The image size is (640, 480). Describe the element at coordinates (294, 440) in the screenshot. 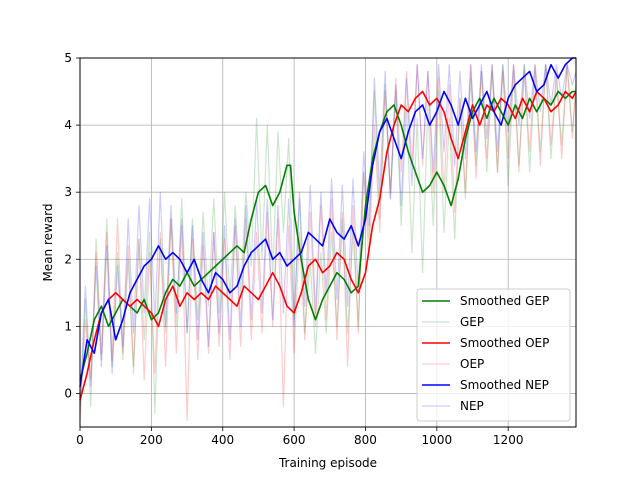

I see `x-tick-label: 600` at that location.